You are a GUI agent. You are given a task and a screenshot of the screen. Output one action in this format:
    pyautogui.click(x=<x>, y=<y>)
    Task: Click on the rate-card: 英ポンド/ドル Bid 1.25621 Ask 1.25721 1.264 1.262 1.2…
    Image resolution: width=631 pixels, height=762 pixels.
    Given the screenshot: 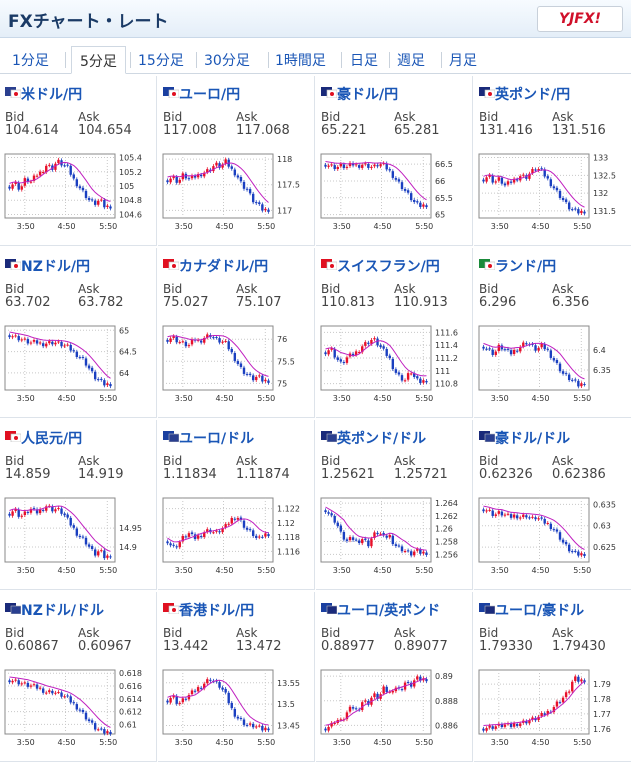 What is the action you would take?
    pyautogui.click(x=394, y=505)
    